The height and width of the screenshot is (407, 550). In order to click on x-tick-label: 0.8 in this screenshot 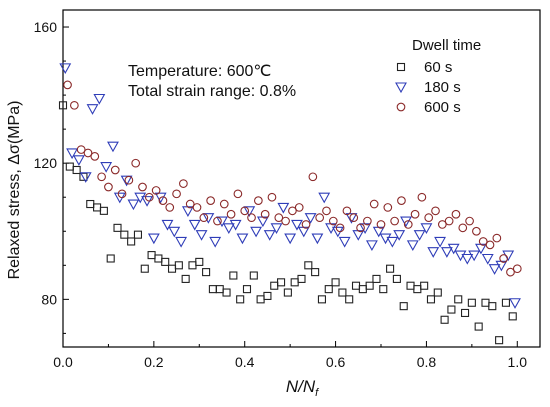, I will do `click(427, 362)`.